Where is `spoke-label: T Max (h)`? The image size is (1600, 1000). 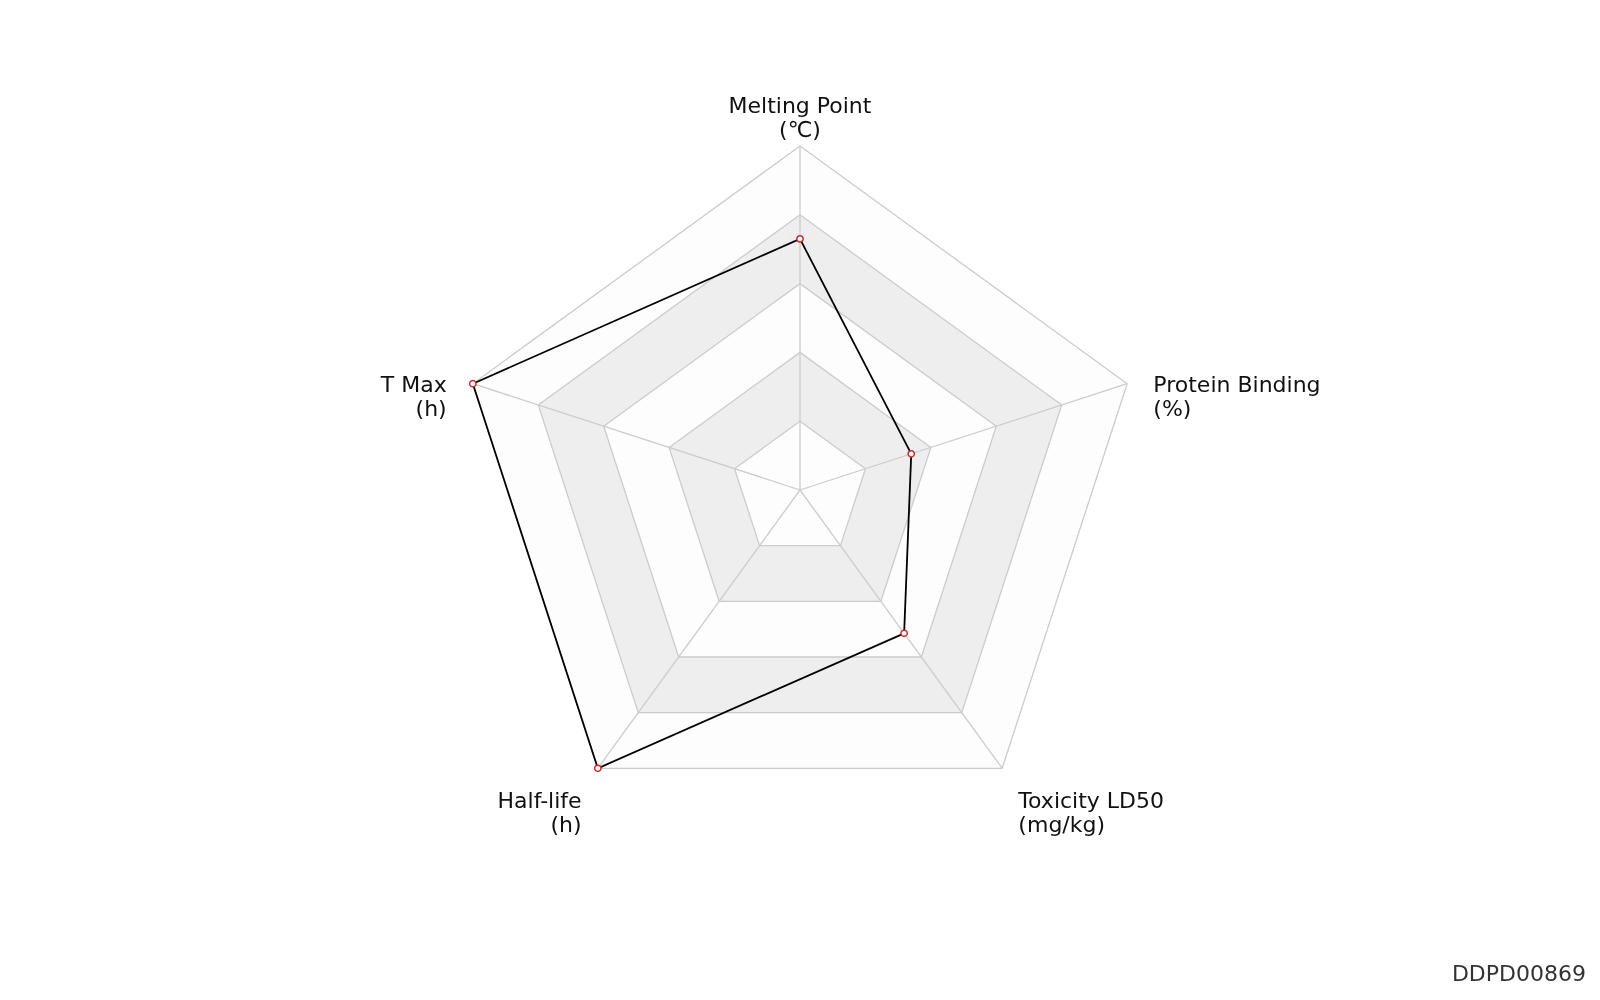
spoke-label: T Max (h) is located at coordinates (413, 397).